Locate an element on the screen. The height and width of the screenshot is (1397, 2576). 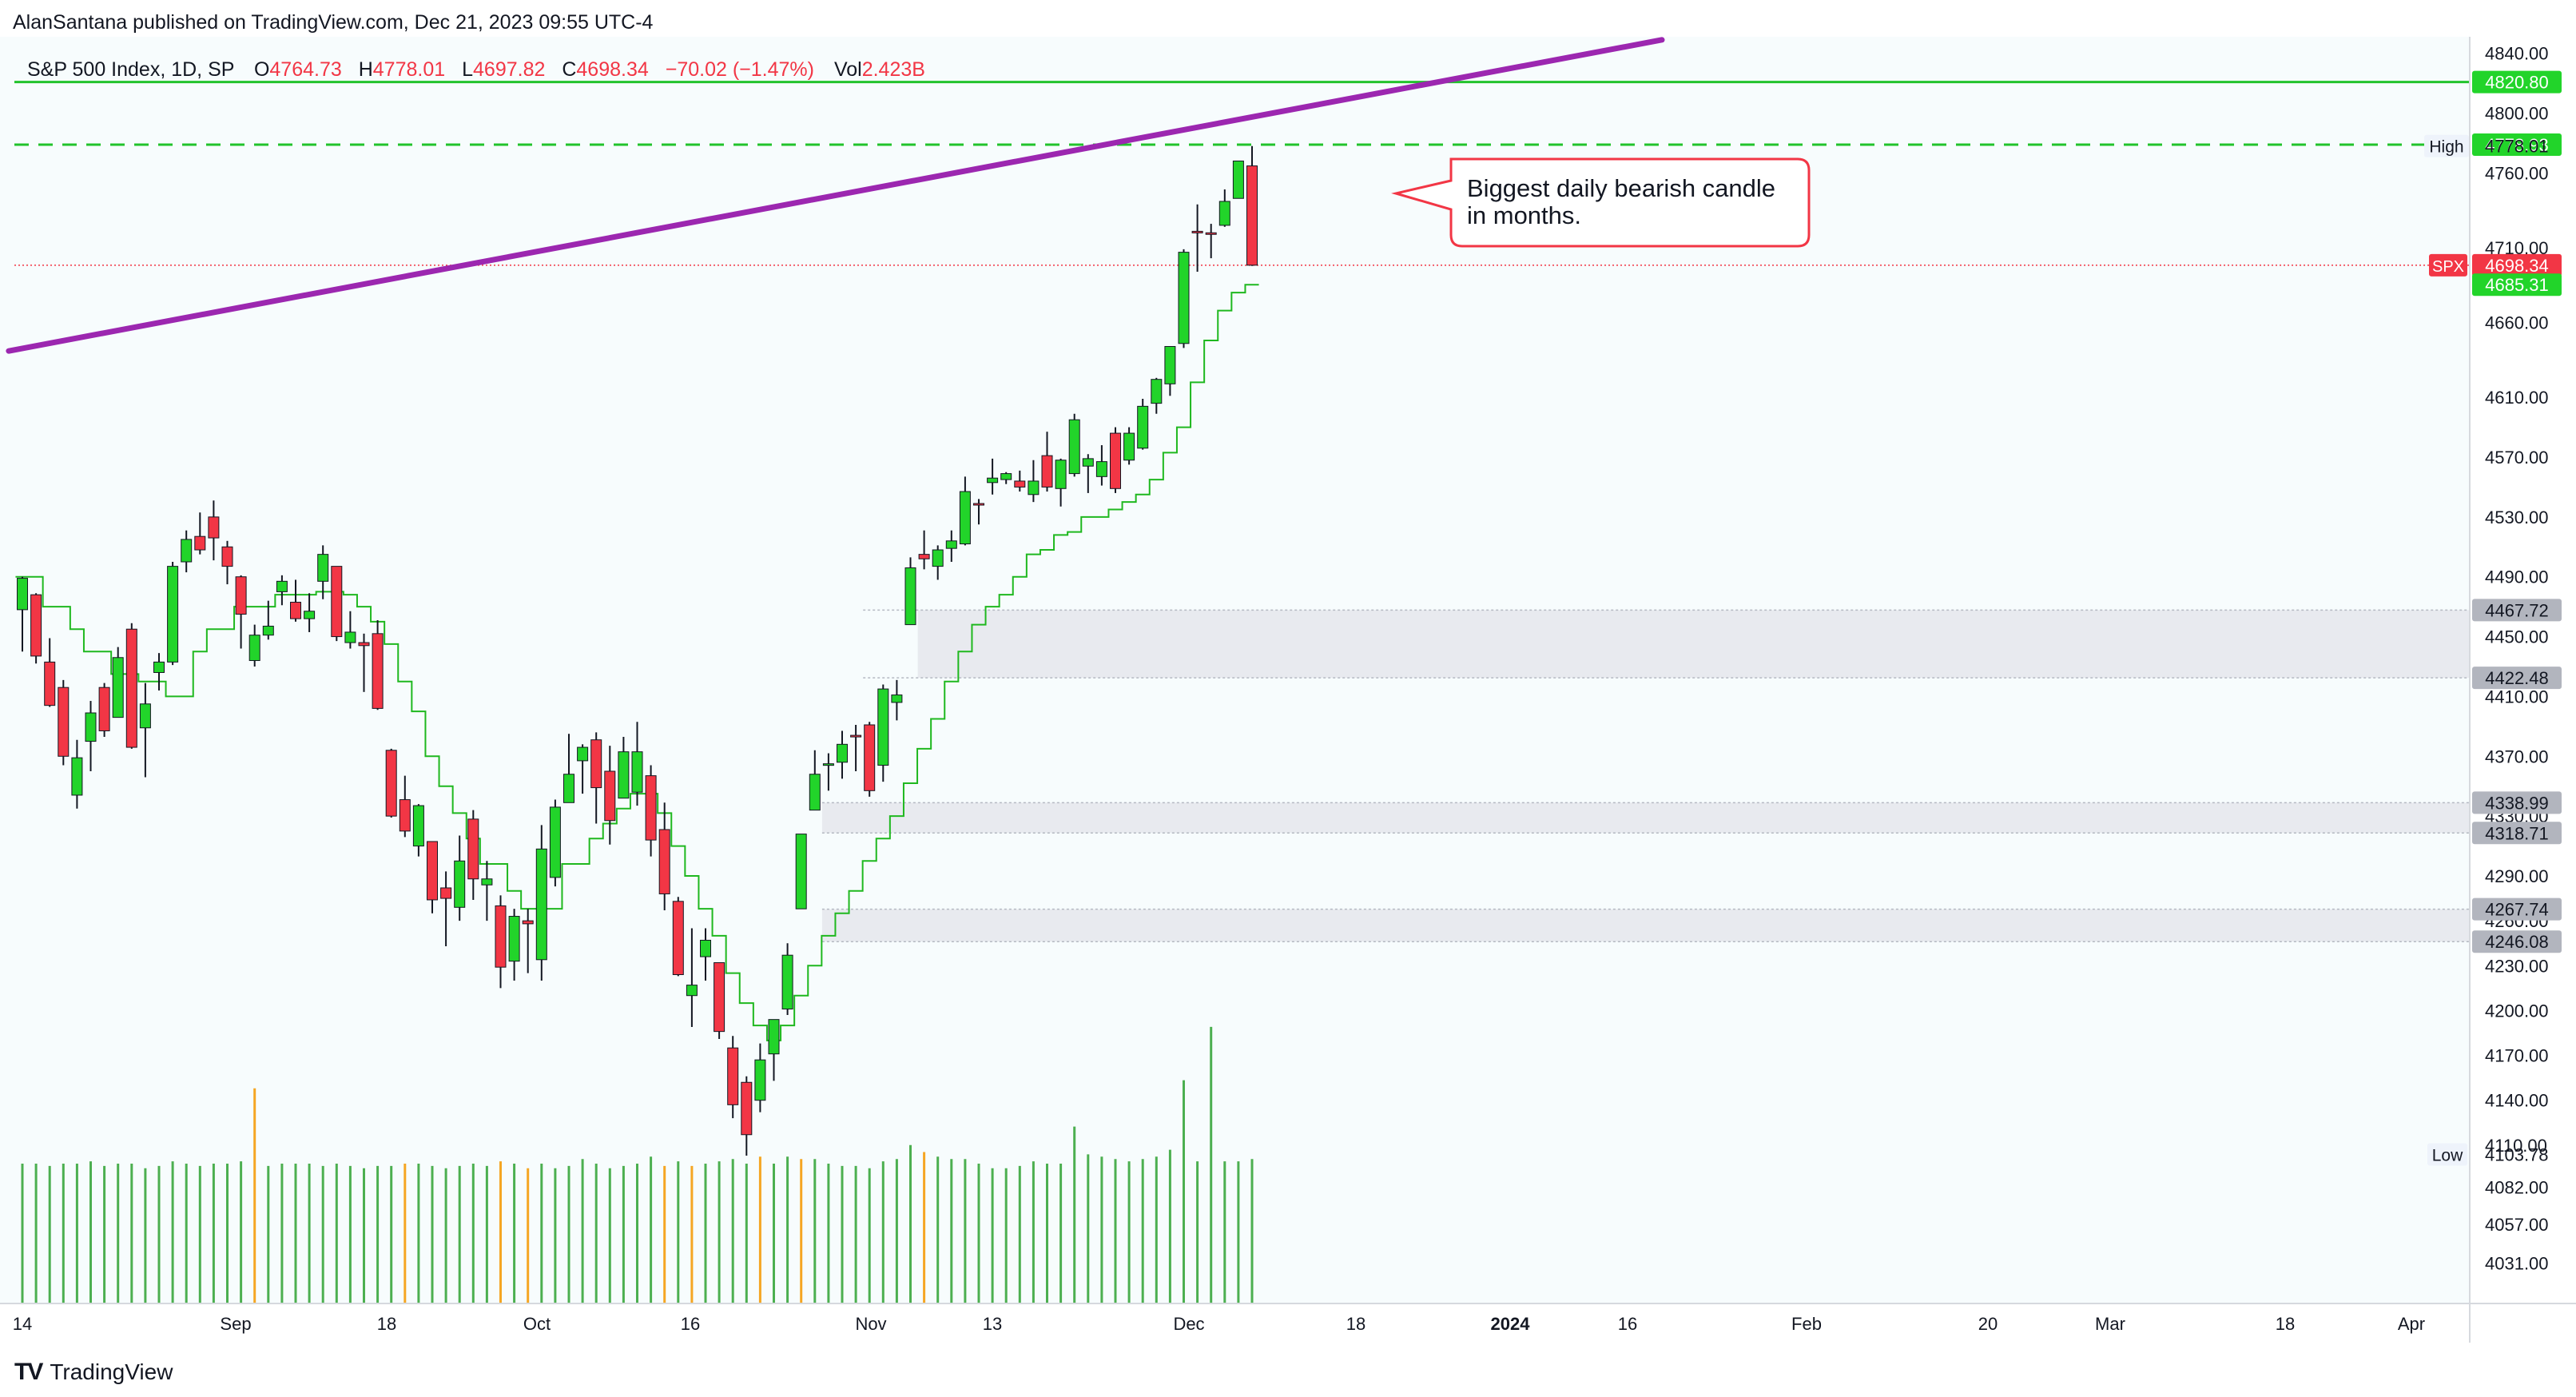
high-marker-tag is located at coordinates (2446, 145).